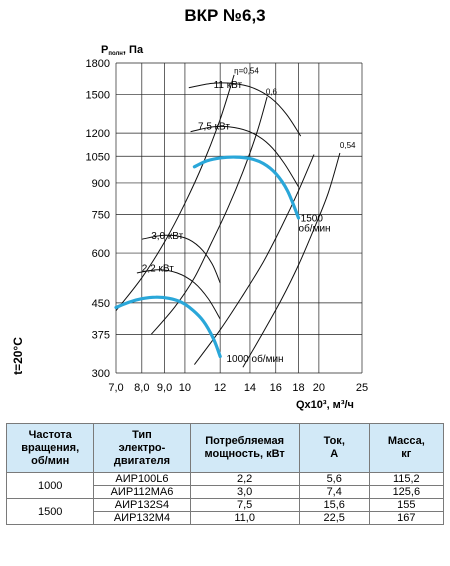 The image size is (450, 566). What do you see at coordinates (115, 388) in the screenshot?
I see `x-tick-label: 7,0` at bounding box center [115, 388].